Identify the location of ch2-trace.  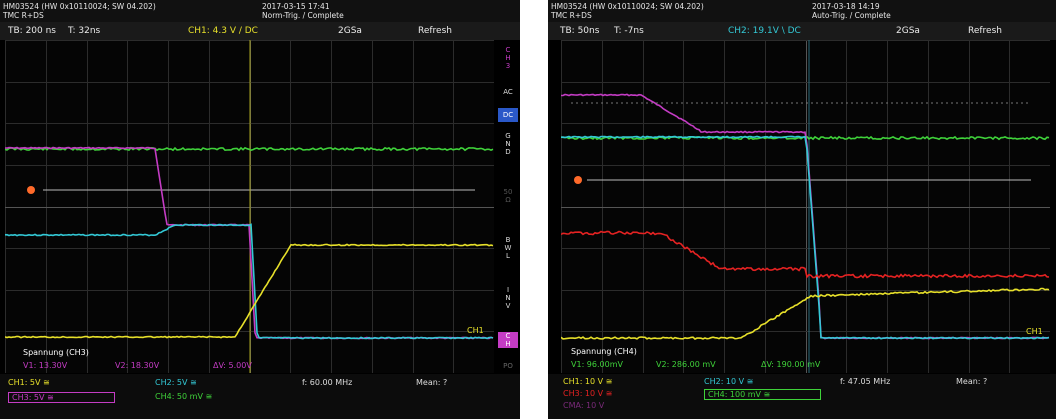
(249, 281).